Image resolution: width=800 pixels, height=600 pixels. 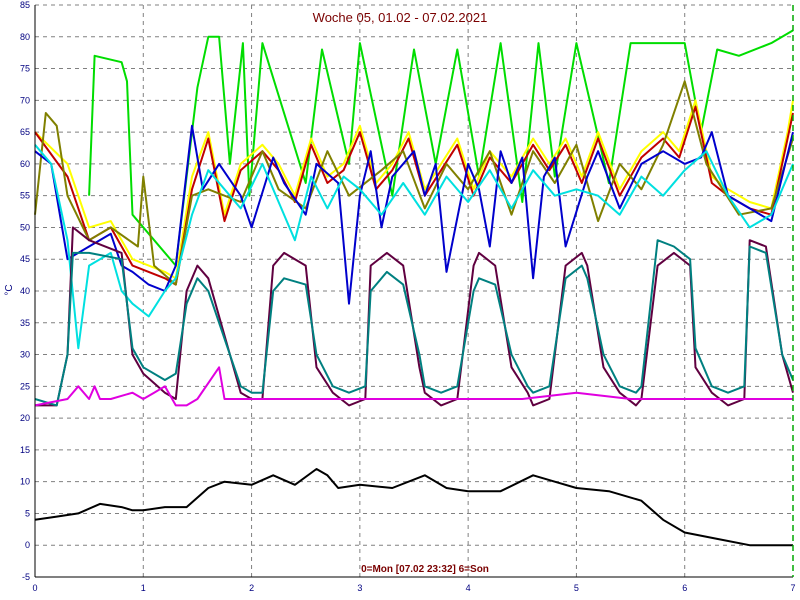 I want to click on x-tick-label: 1, so click(x=143, y=588).